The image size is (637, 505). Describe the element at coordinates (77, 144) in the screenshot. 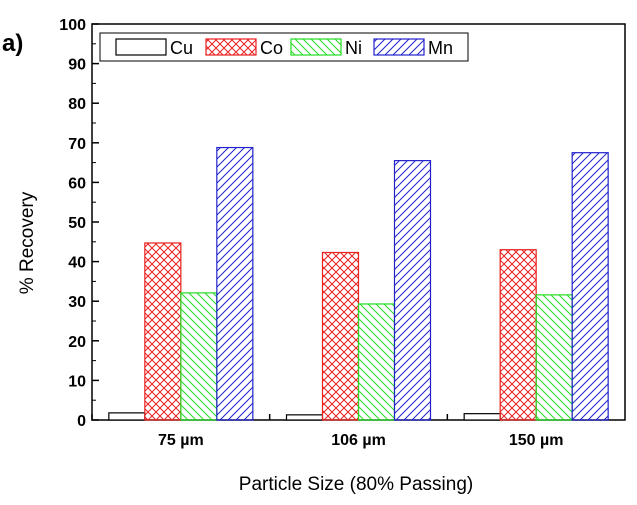

I see `y-tick-label: 70` at that location.